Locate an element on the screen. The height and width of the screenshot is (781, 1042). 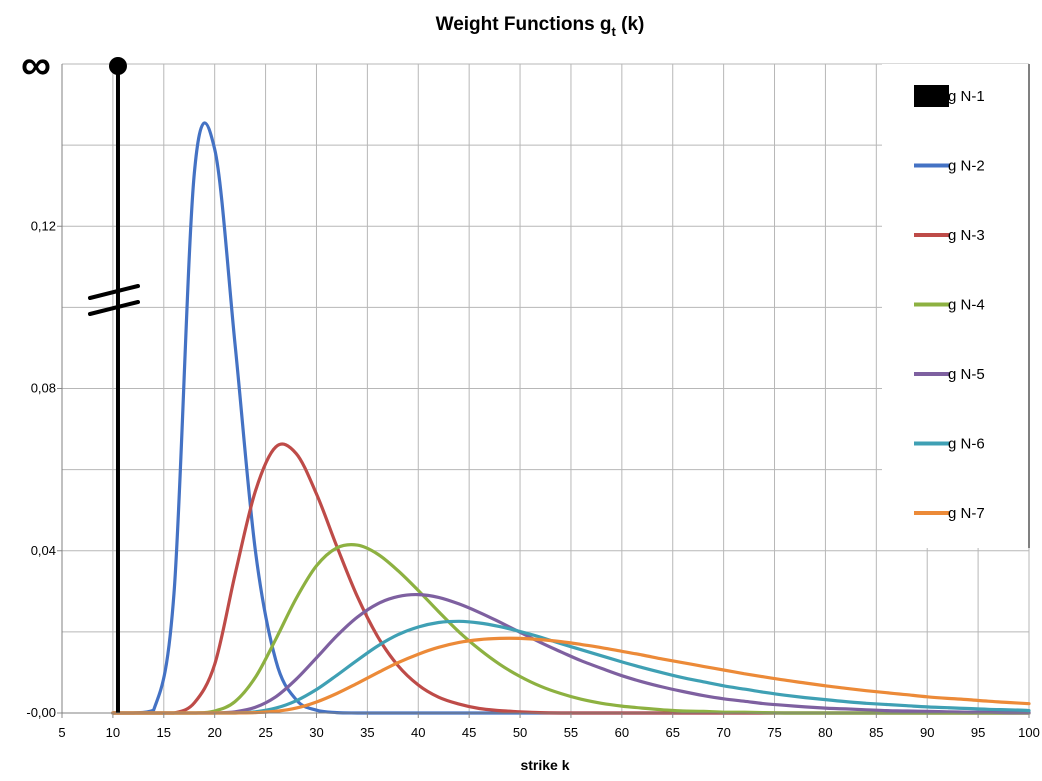
infinity-label: ∞ is located at coordinates (36, 64).